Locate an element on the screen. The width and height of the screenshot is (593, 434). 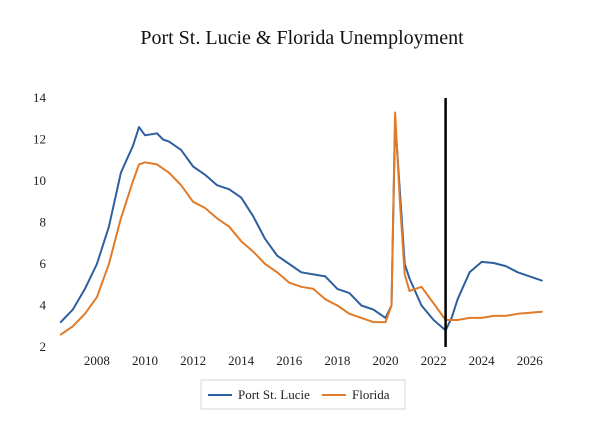
y-tick-label: 10 is located at coordinates (39, 180).